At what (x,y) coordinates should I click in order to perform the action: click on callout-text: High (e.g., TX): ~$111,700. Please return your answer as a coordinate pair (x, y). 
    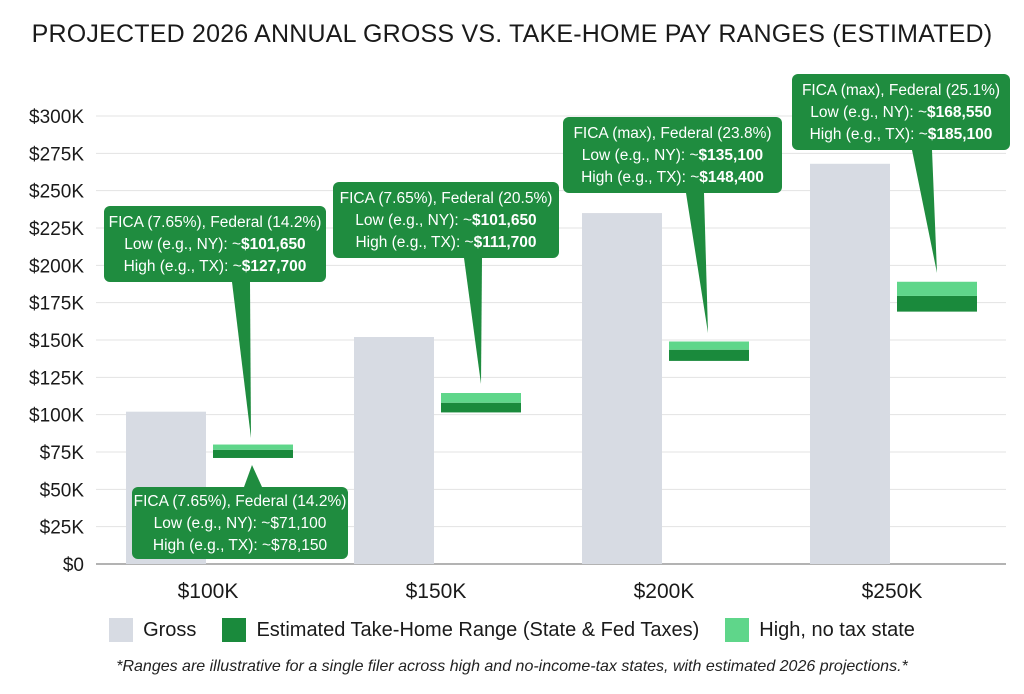
    Looking at the image, I should click on (445, 242).